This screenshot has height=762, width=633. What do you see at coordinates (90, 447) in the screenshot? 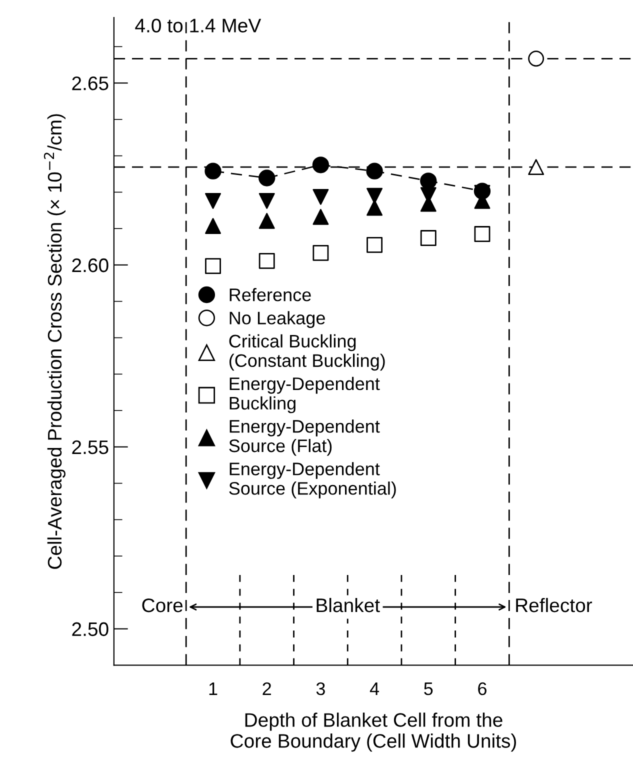
I see `y-tick-label: 2.55` at bounding box center [90, 447].